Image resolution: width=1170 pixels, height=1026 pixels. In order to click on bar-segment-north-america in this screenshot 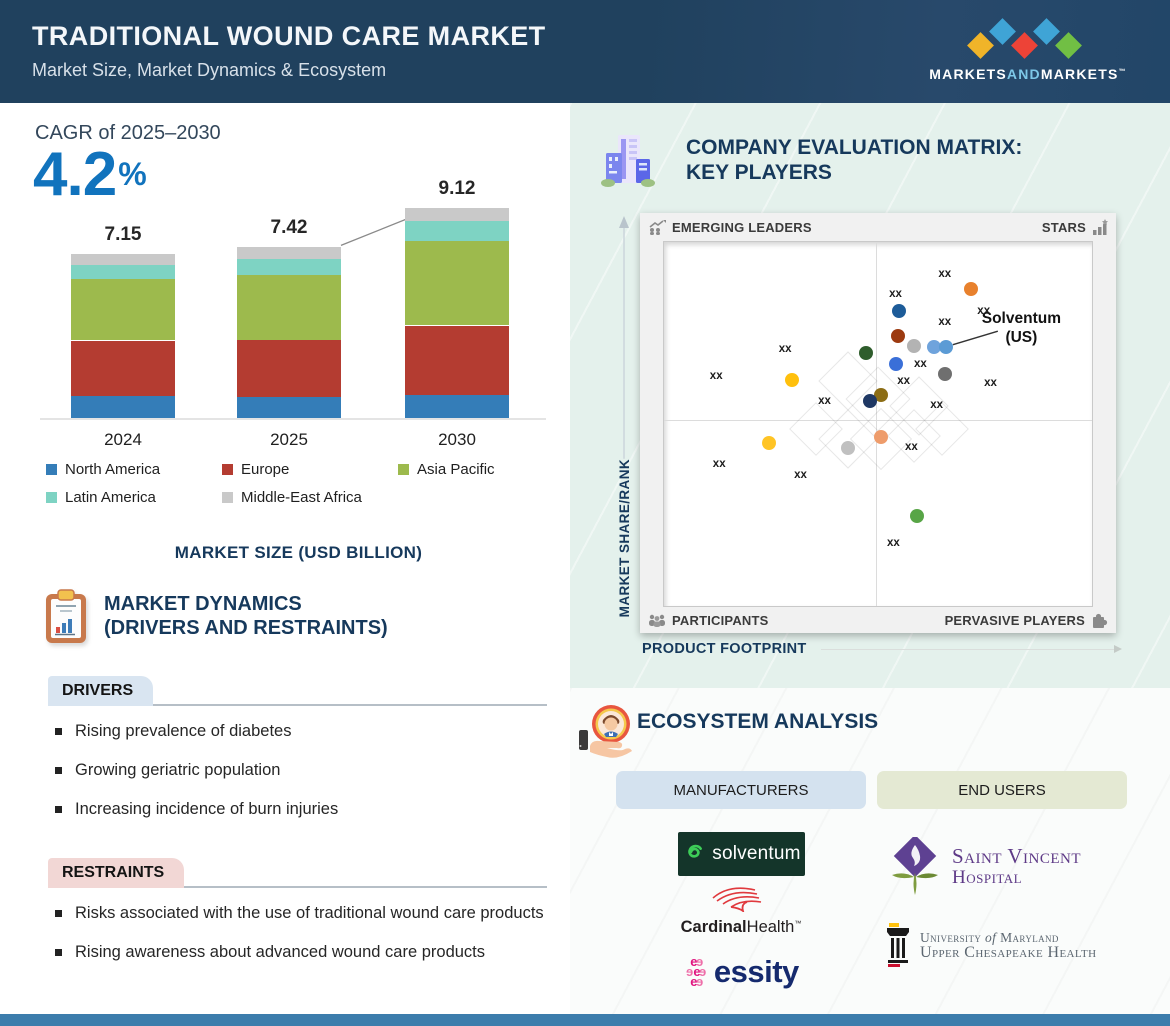, I will do `click(123, 407)`.